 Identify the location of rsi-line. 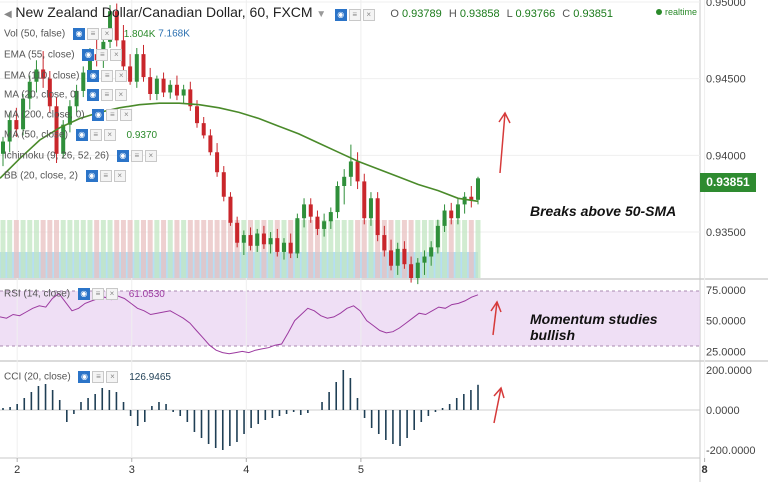
(239, 323).